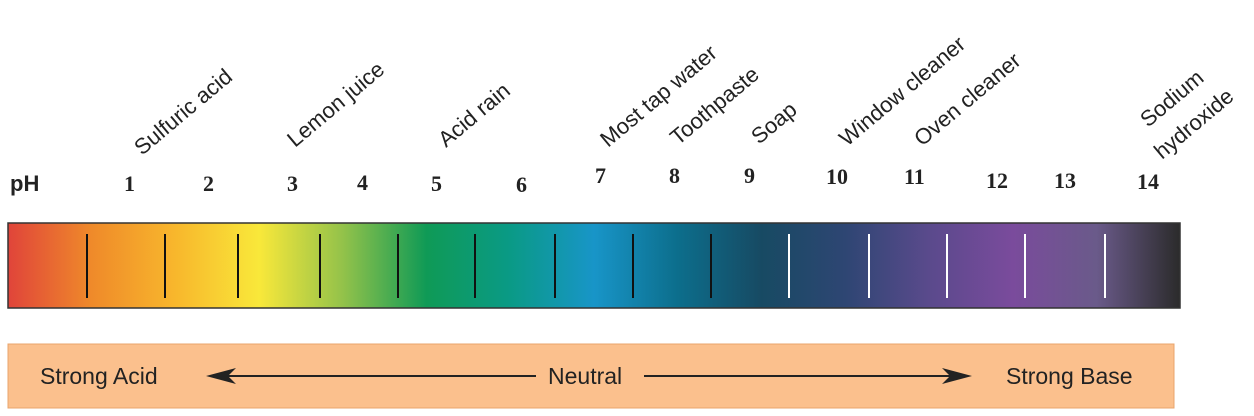  Describe the element at coordinates (773, 123) in the screenshot. I see `substance-label-soap: Soap` at that location.